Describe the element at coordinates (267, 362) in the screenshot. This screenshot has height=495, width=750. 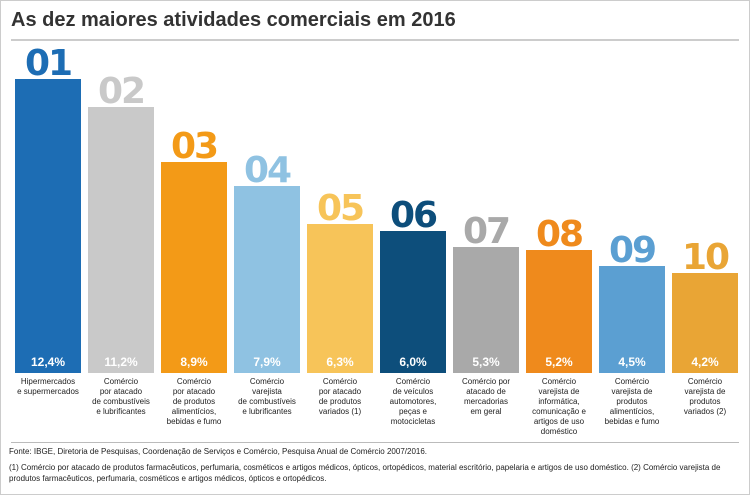
I see `value-label: 7,9%` at that location.